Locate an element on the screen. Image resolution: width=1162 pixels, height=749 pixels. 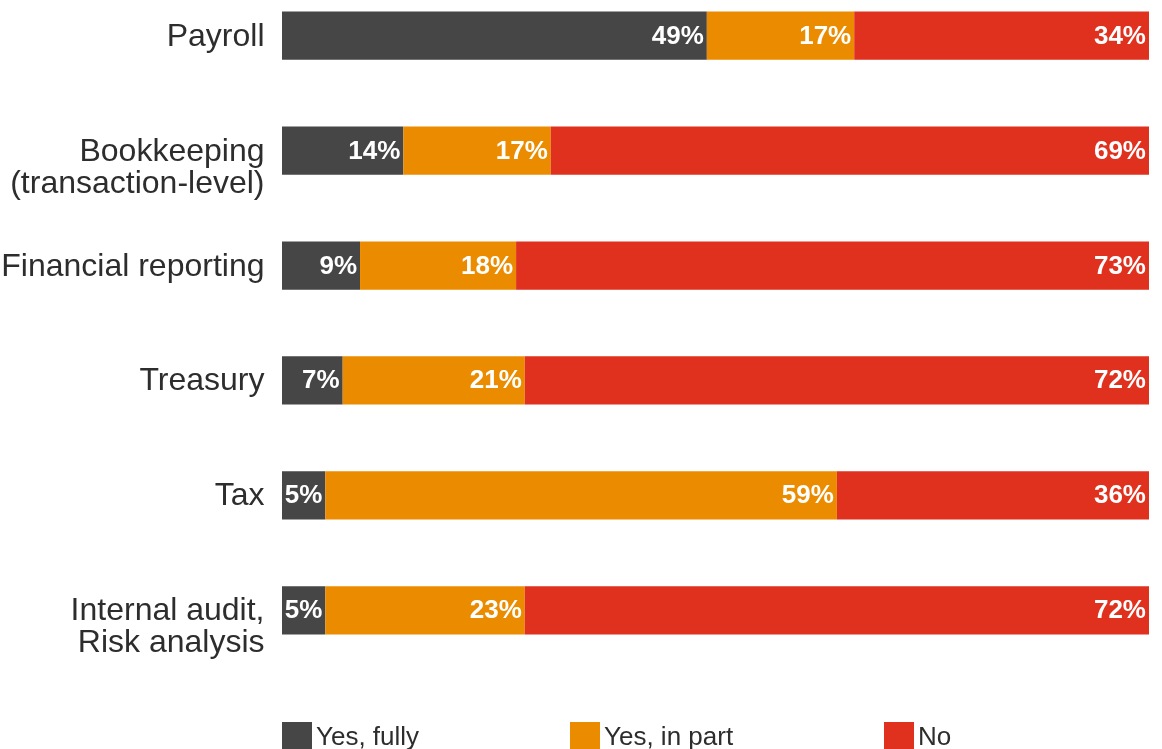
data-label: 23% is located at coordinates (495, 609).